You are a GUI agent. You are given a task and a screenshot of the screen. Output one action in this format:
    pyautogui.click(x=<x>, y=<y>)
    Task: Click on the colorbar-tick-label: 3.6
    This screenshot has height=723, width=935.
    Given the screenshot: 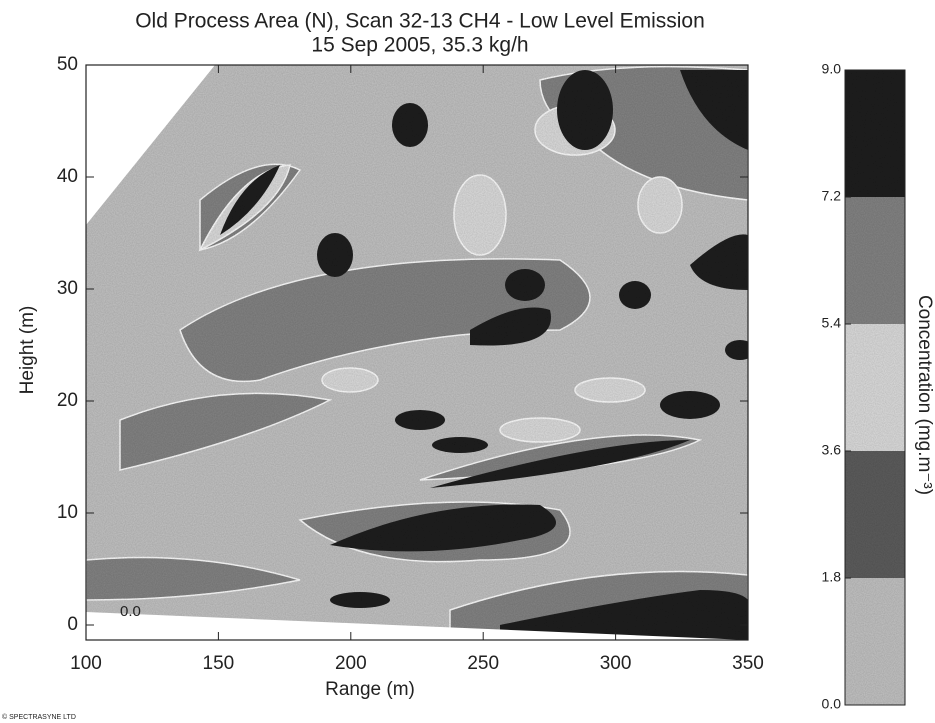 What is the action you would take?
    pyautogui.click(x=832, y=450)
    